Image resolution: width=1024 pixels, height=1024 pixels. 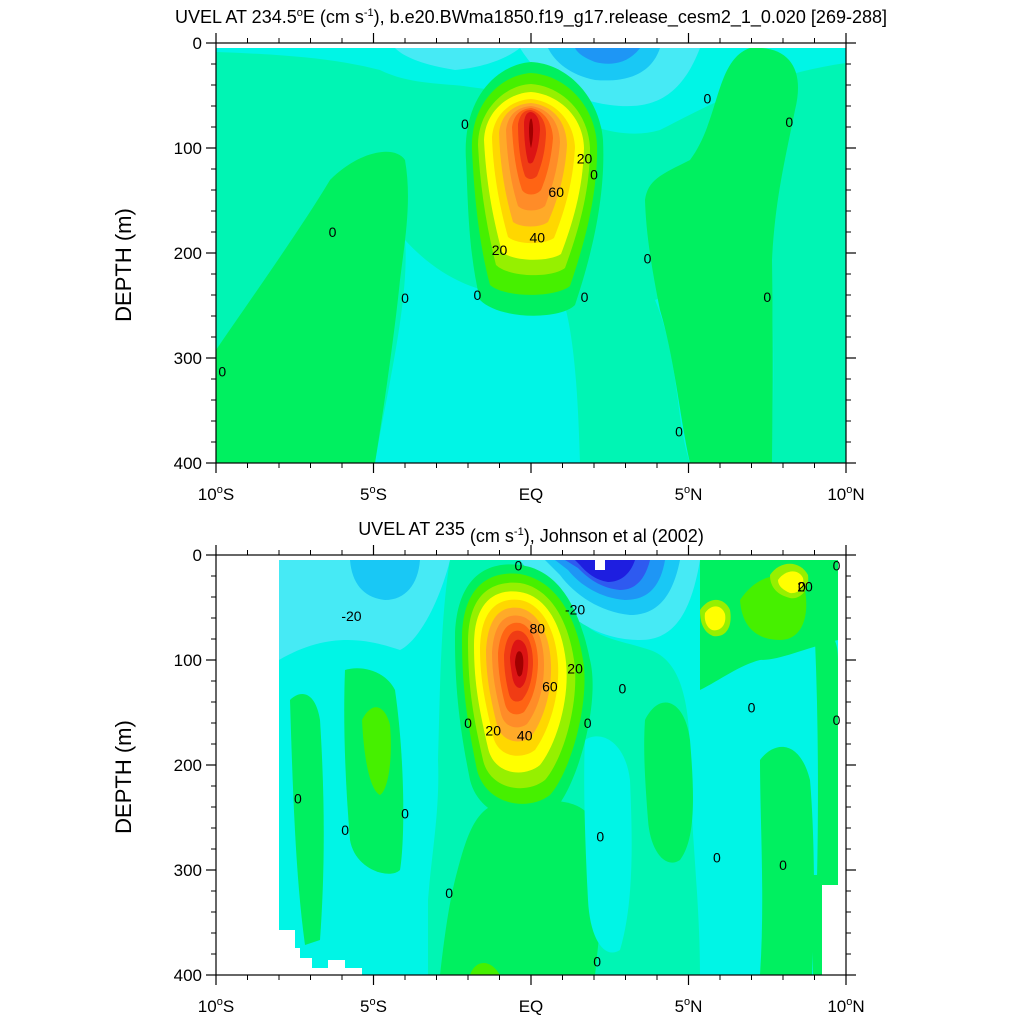 I want to click on cyan-east-lens, so click(x=608, y=844).